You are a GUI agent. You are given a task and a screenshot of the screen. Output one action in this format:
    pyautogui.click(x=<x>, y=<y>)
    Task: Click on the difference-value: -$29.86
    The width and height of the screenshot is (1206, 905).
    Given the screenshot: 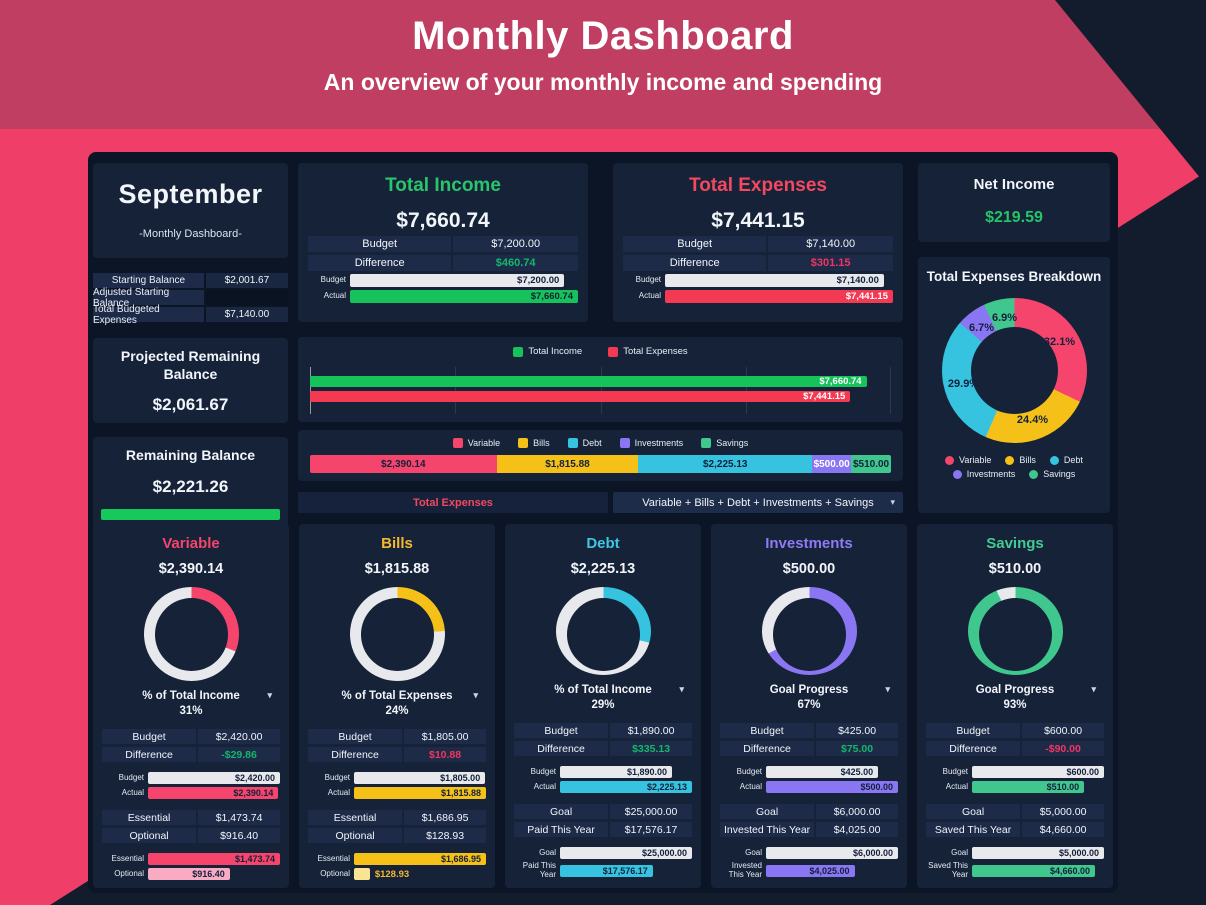 What is the action you would take?
    pyautogui.click(x=239, y=754)
    